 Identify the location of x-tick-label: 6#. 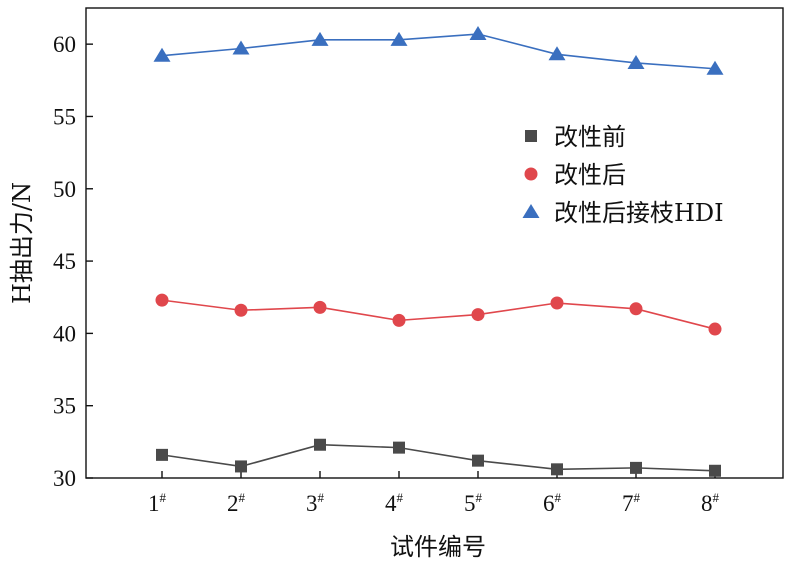
(552, 503).